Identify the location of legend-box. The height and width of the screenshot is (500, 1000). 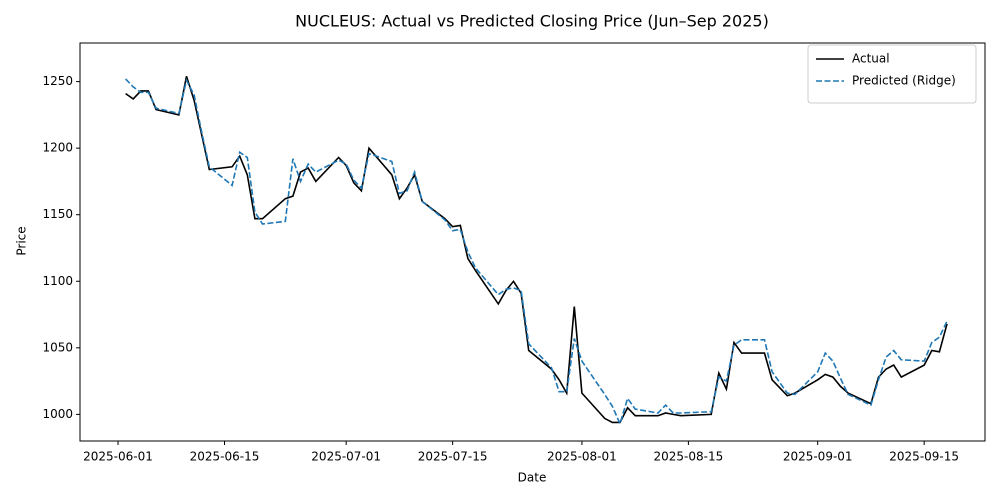
(892, 74).